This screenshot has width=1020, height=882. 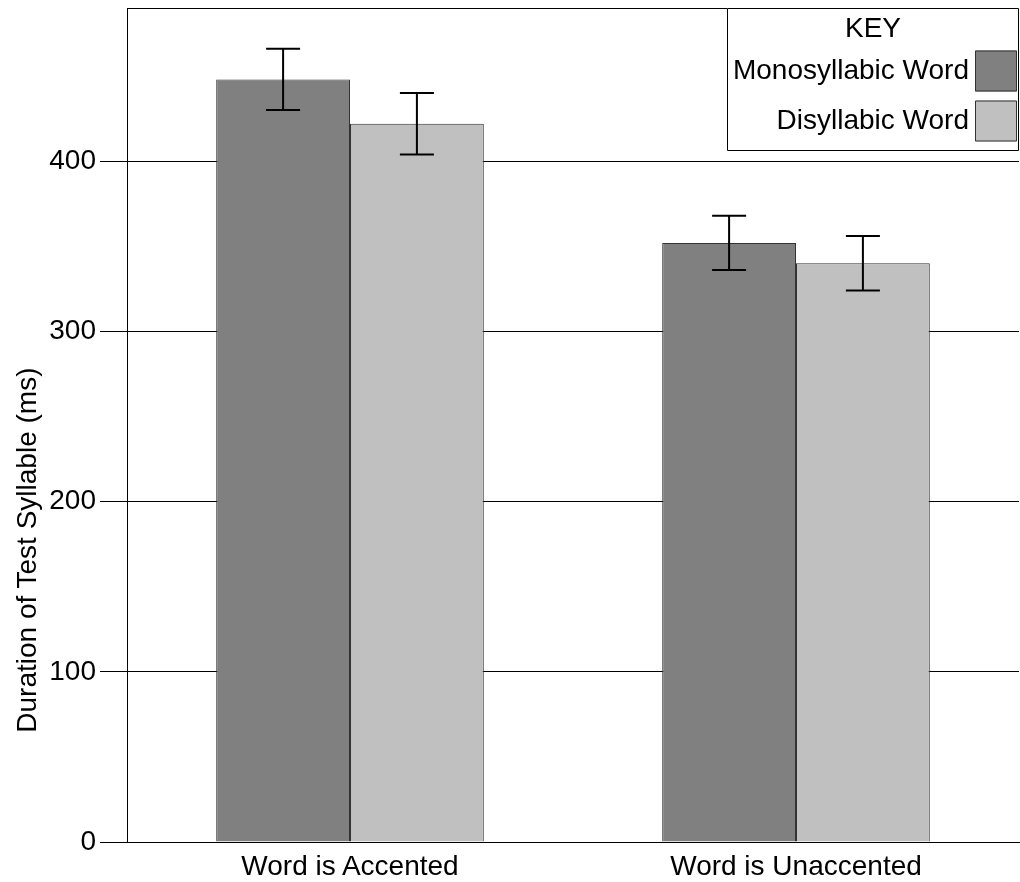 What do you see at coordinates (72, 159) in the screenshot?
I see `y-tick-label: 400` at bounding box center [72, 159].